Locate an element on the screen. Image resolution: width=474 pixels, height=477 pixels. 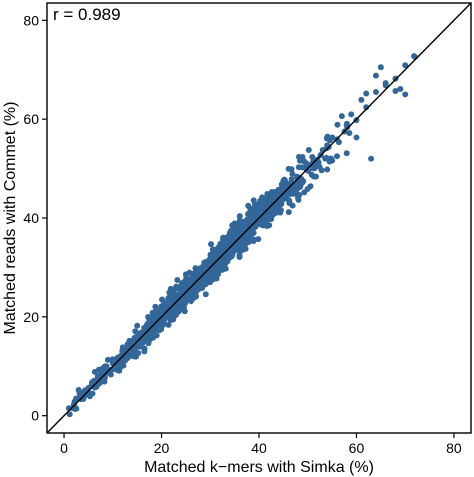
x-tick-label: 60 is located at coordinates (357, 448).